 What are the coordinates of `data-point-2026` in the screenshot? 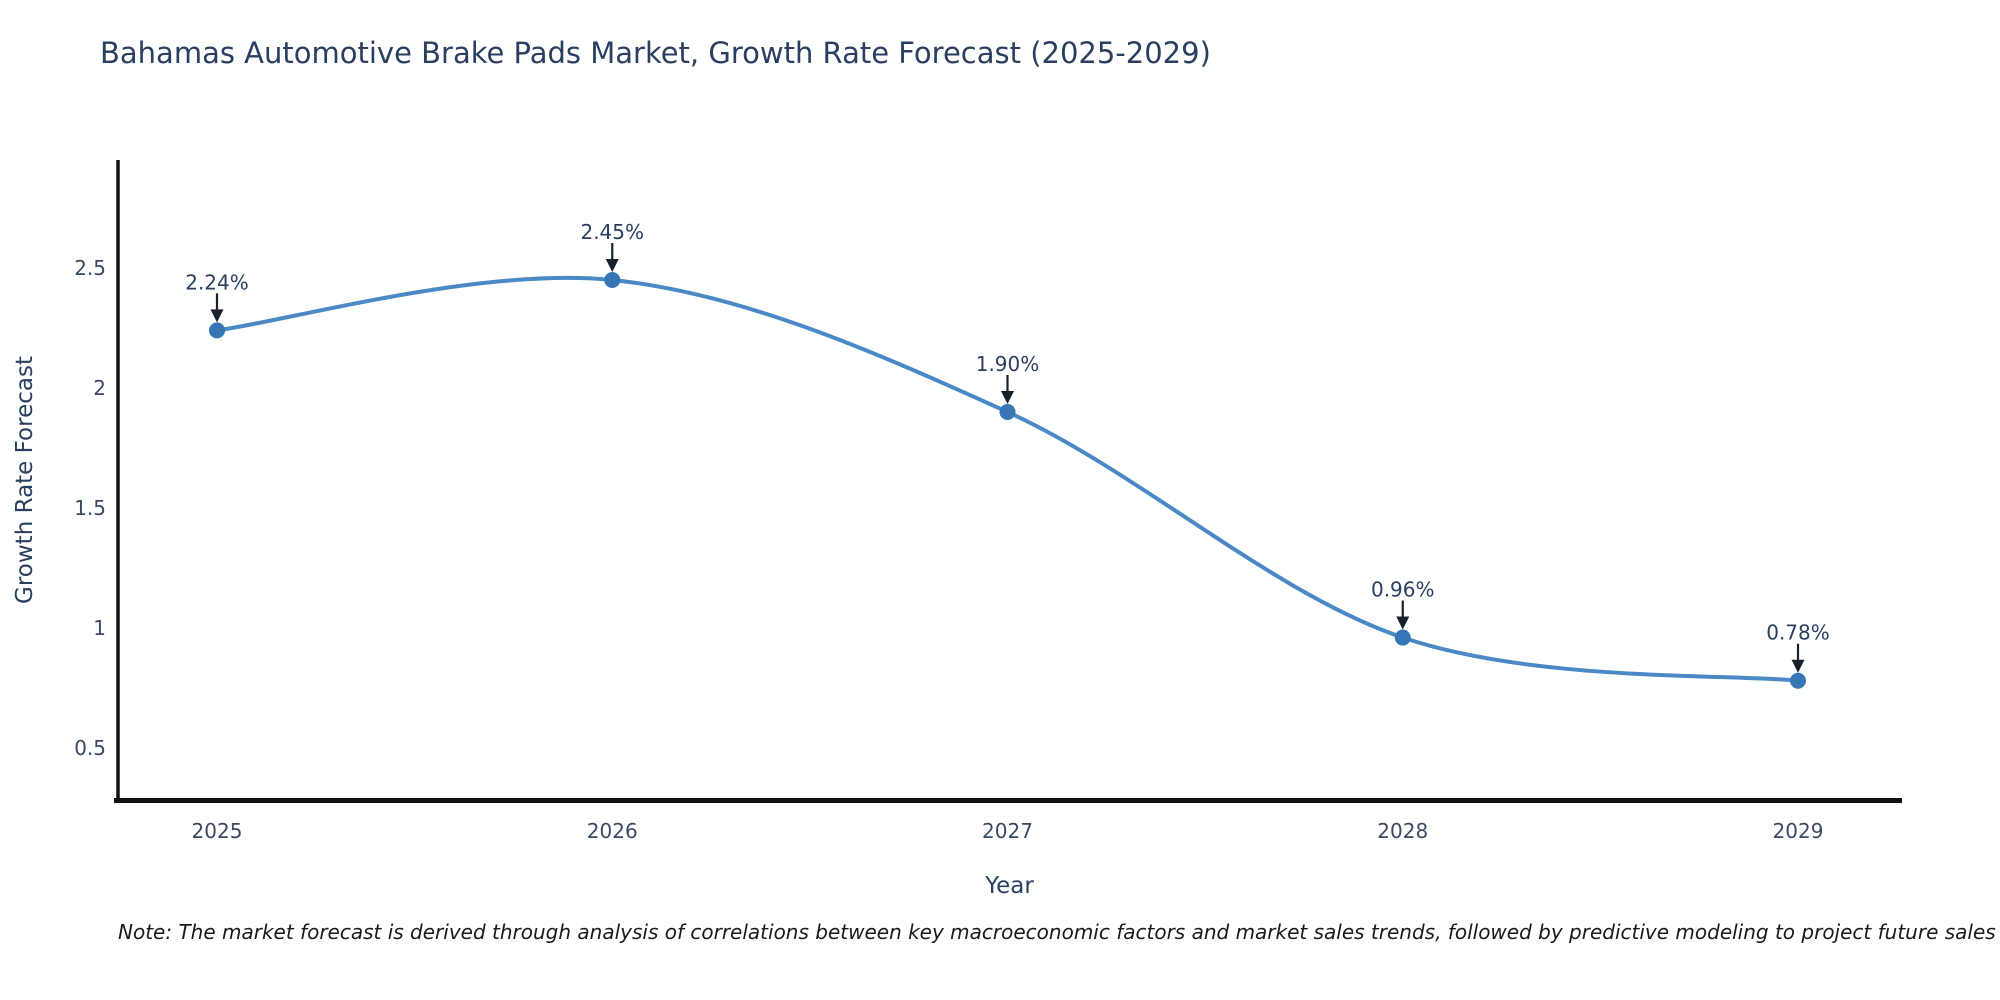 It's located at (612, 279).